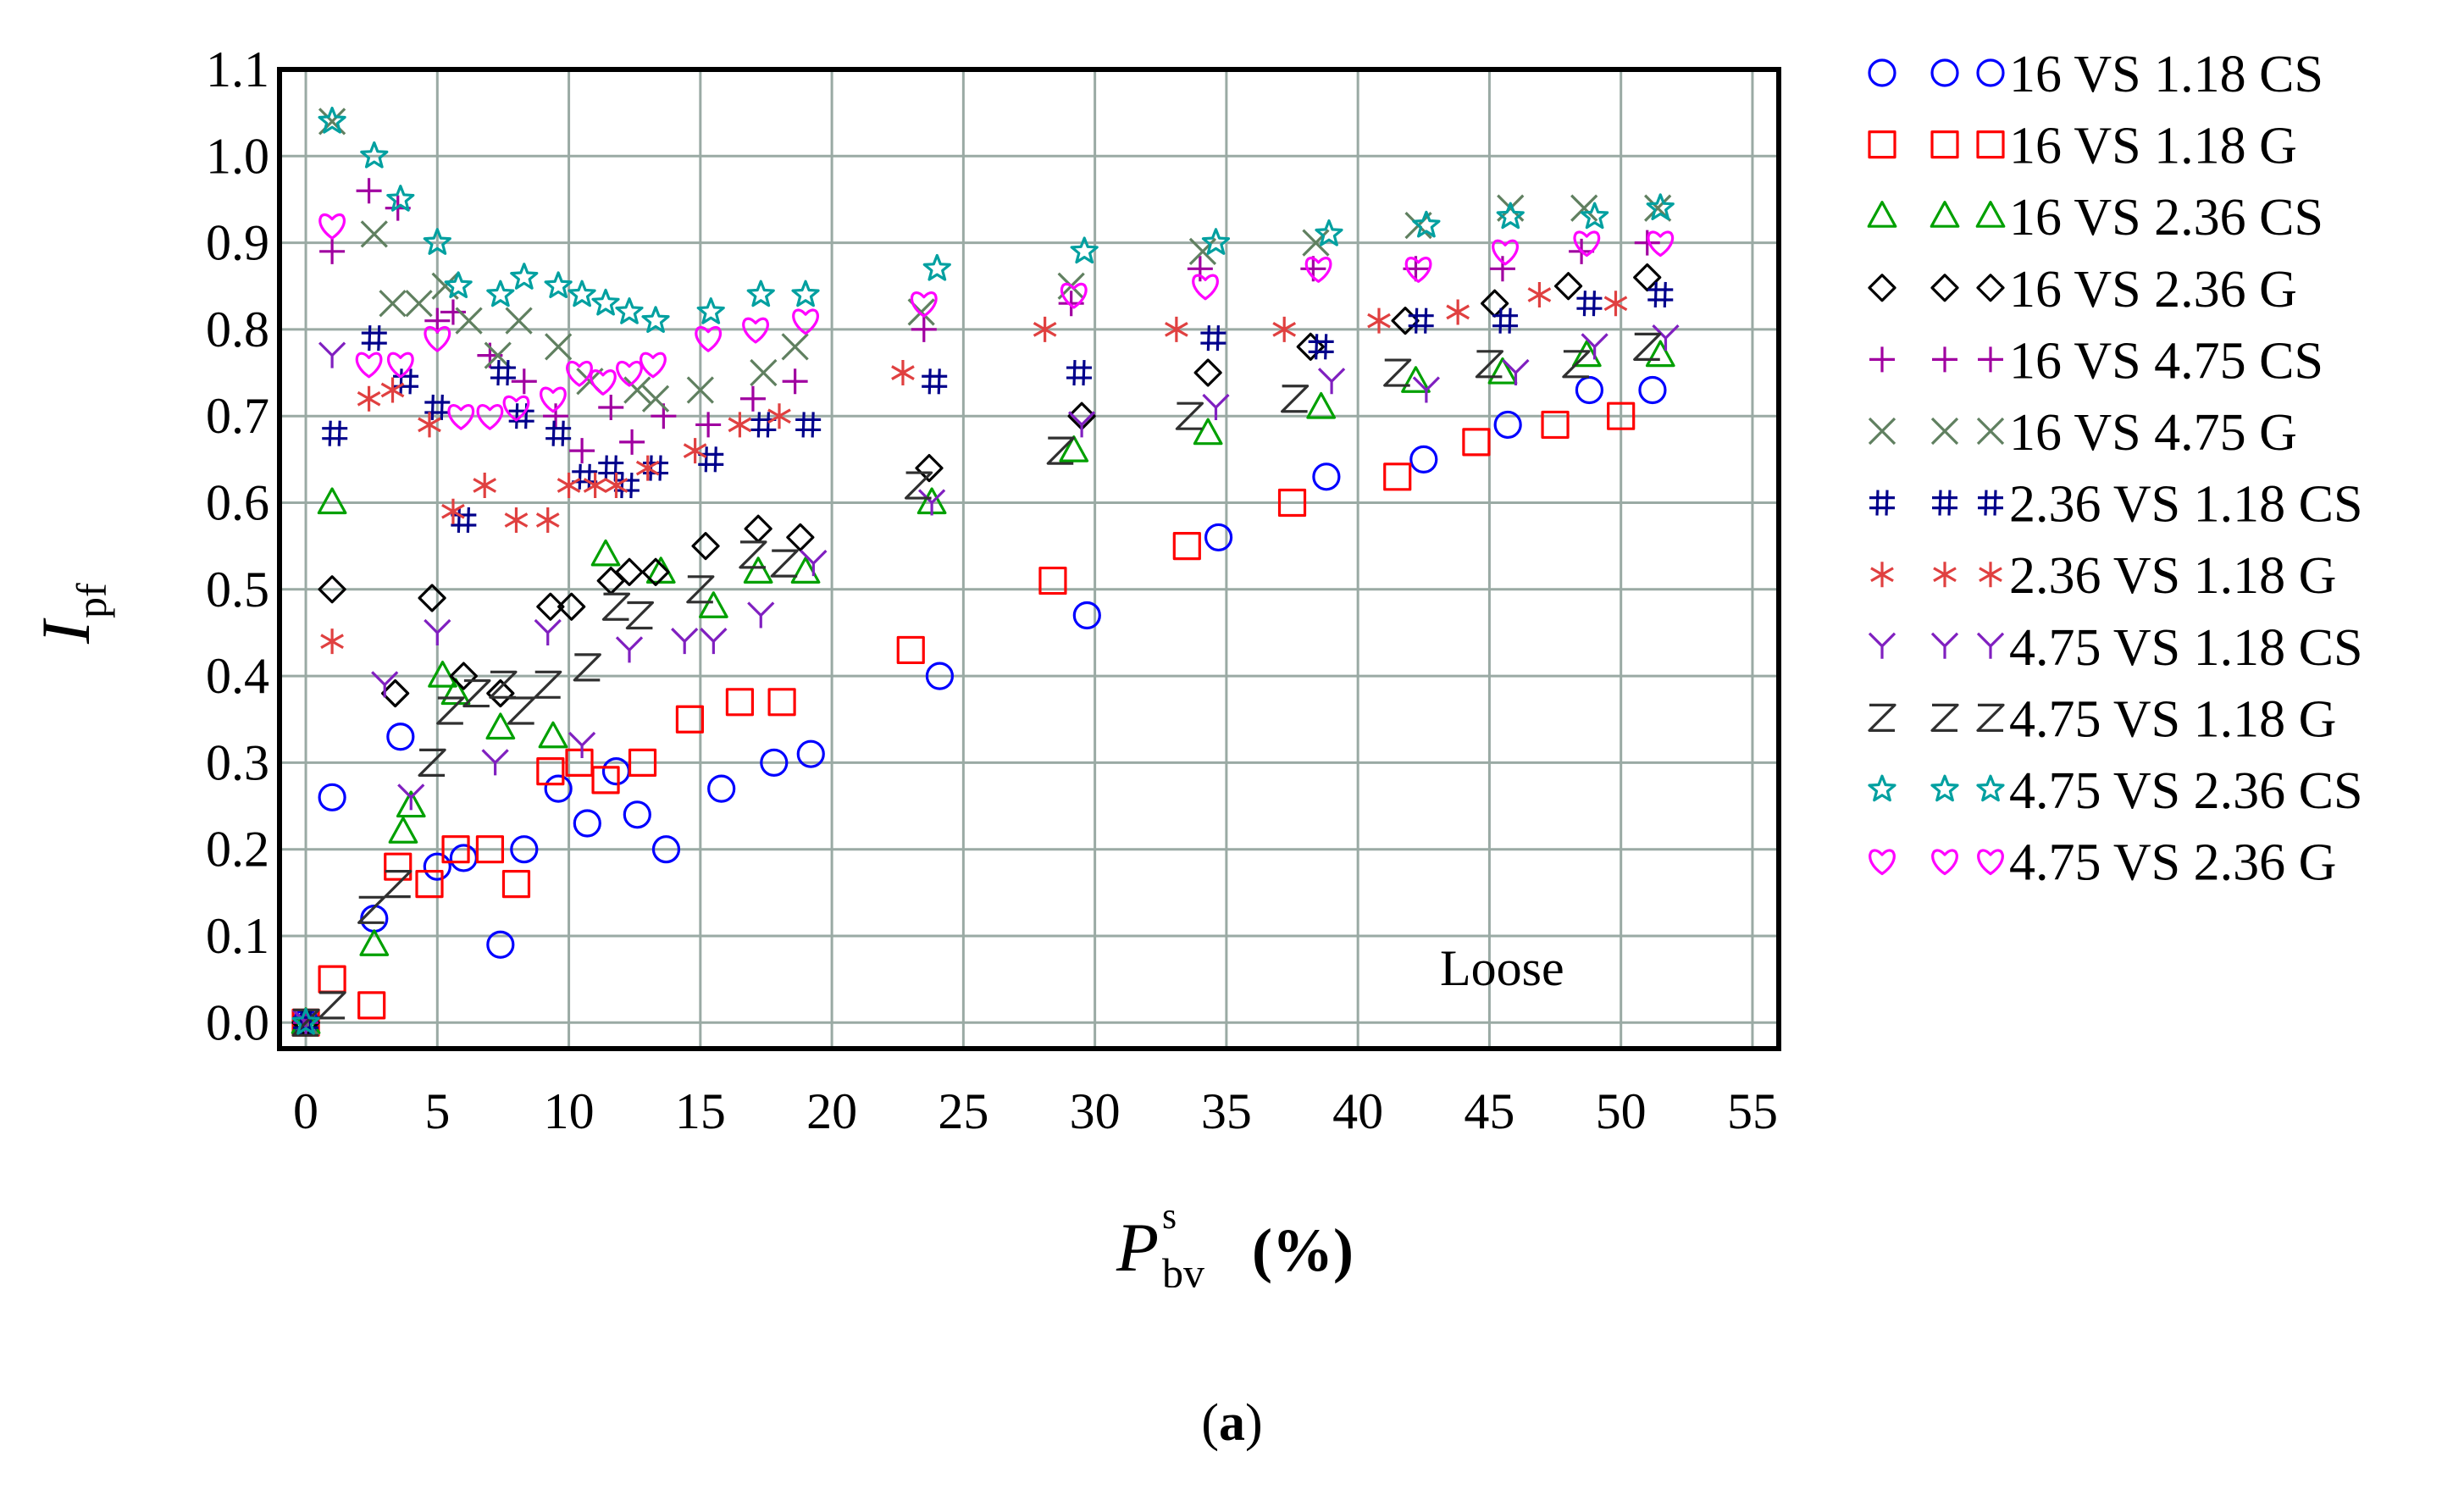 The height and width of the screenshot is (1495, 2464). What do you see at coordinates (2083, 146) in the screenshot?
I see `legend-item-16-vs-1-18-g: 16 VS 1.18 G` at bounding box center [2083, 146].